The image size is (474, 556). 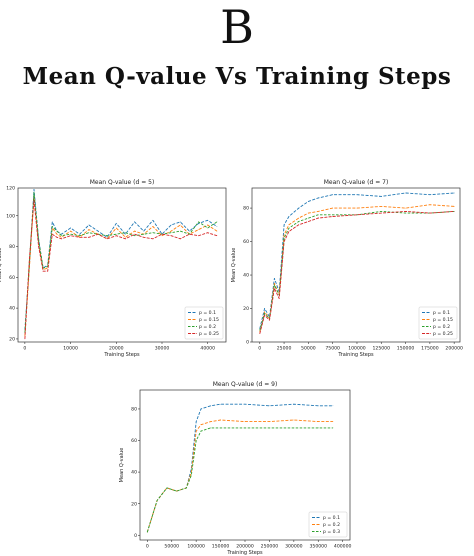 What do you see at coordinates (294, 547) in the screenshot?
I see `x-tick-label: 300000` at bounding box center [294, 547].